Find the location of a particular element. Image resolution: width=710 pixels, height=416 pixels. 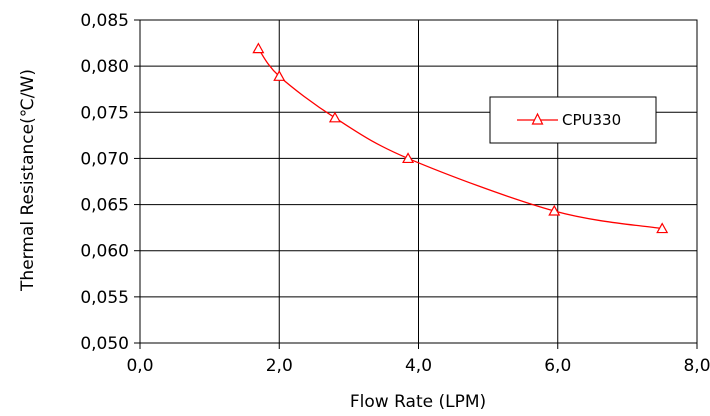

y-tick-label: 0,070 is located at coordinates (104, 159).